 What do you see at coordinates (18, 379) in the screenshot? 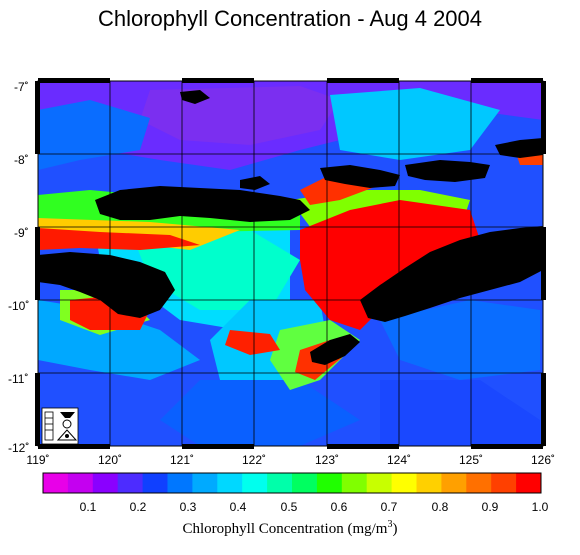
I see `lat-label: -11˚` at bounding box center [18, 379].